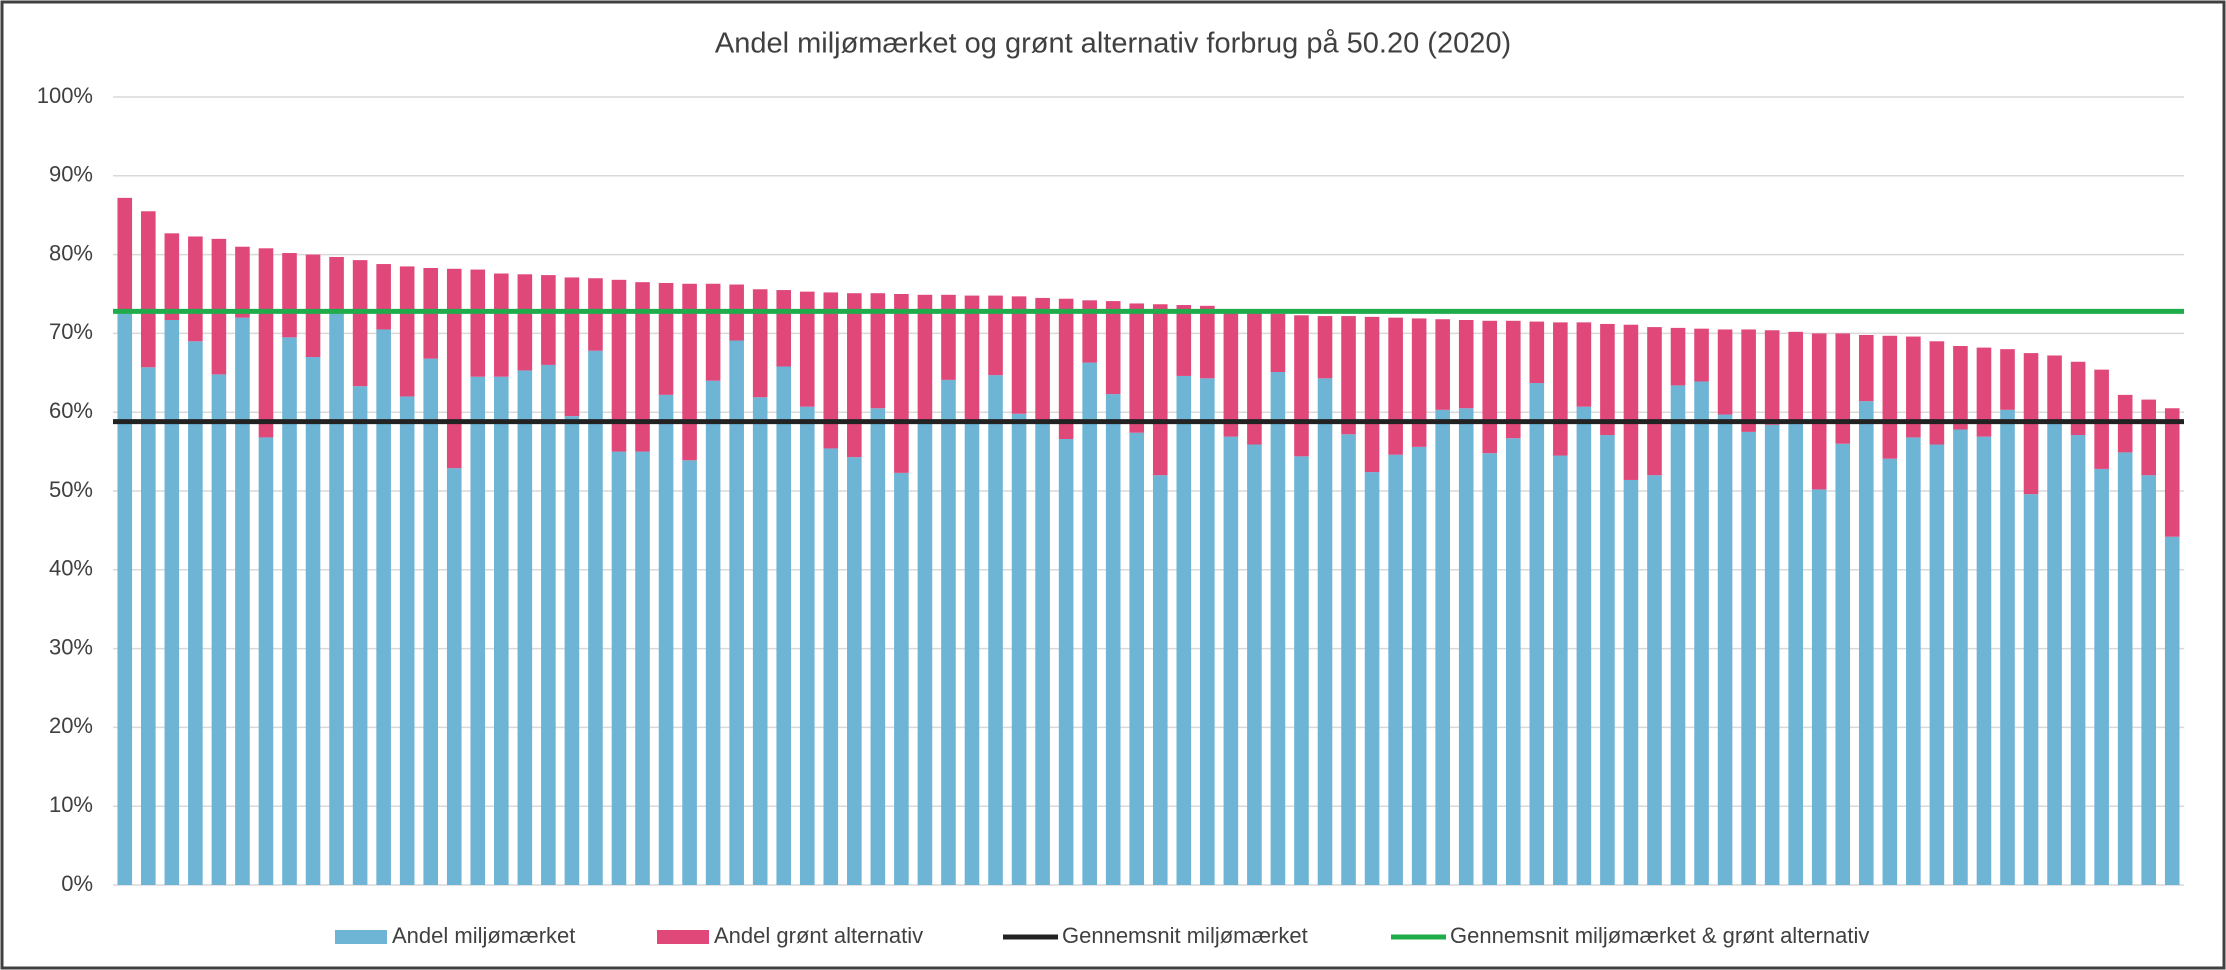 The image size is (2226, 970). I want to click on legend-label: Andel miljømærket, so click(483, 935).